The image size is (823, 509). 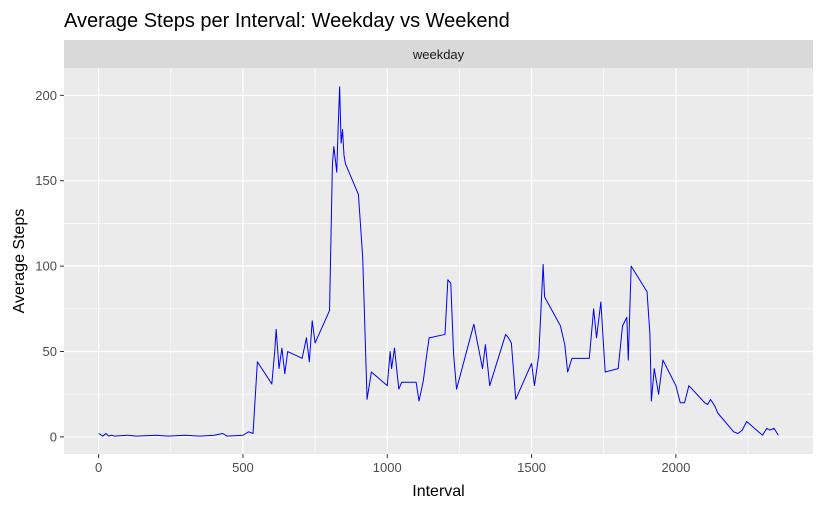 What do you see at coordinates (531, 467) in the screenshot?
I see `x-tick-label: 1500` at bounding box center [531, 467].